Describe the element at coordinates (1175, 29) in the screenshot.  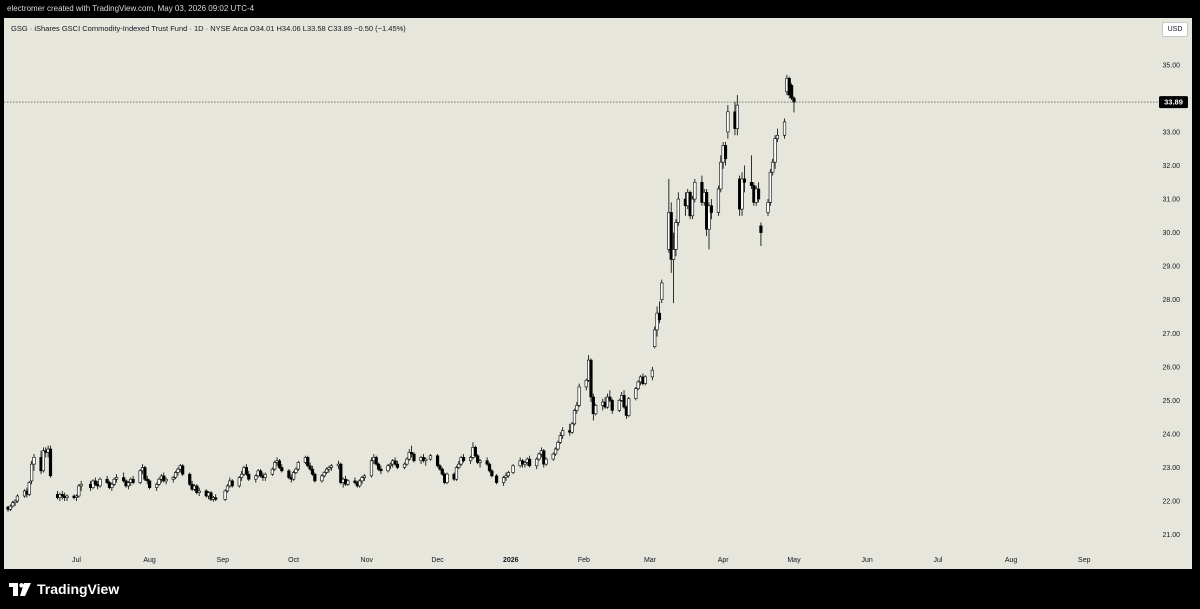
I see `currency-button: USD` at that location.